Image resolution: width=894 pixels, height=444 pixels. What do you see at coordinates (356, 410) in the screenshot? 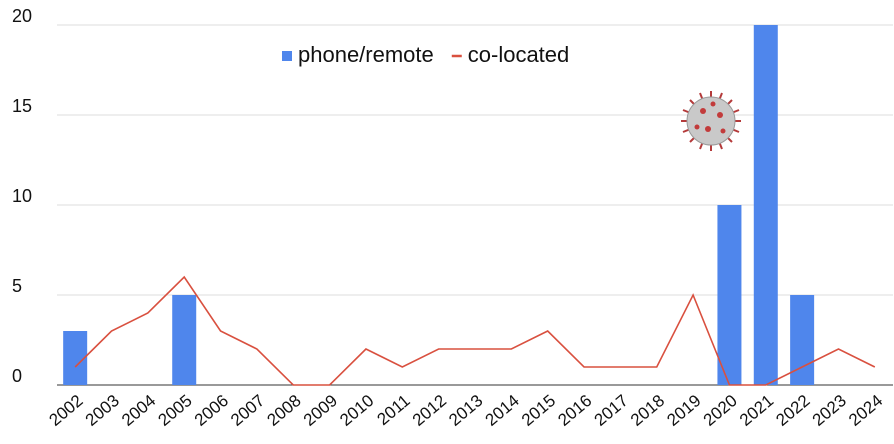
I see `x-tick-label: 2010` at bounding box center [356, 410].